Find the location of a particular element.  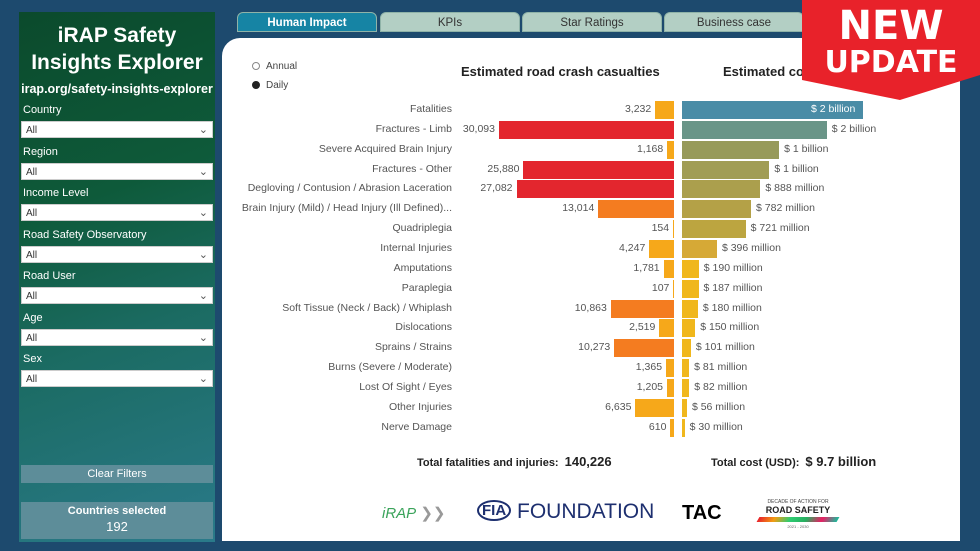

radio-label: Annual is located at coordinates (282, 66).